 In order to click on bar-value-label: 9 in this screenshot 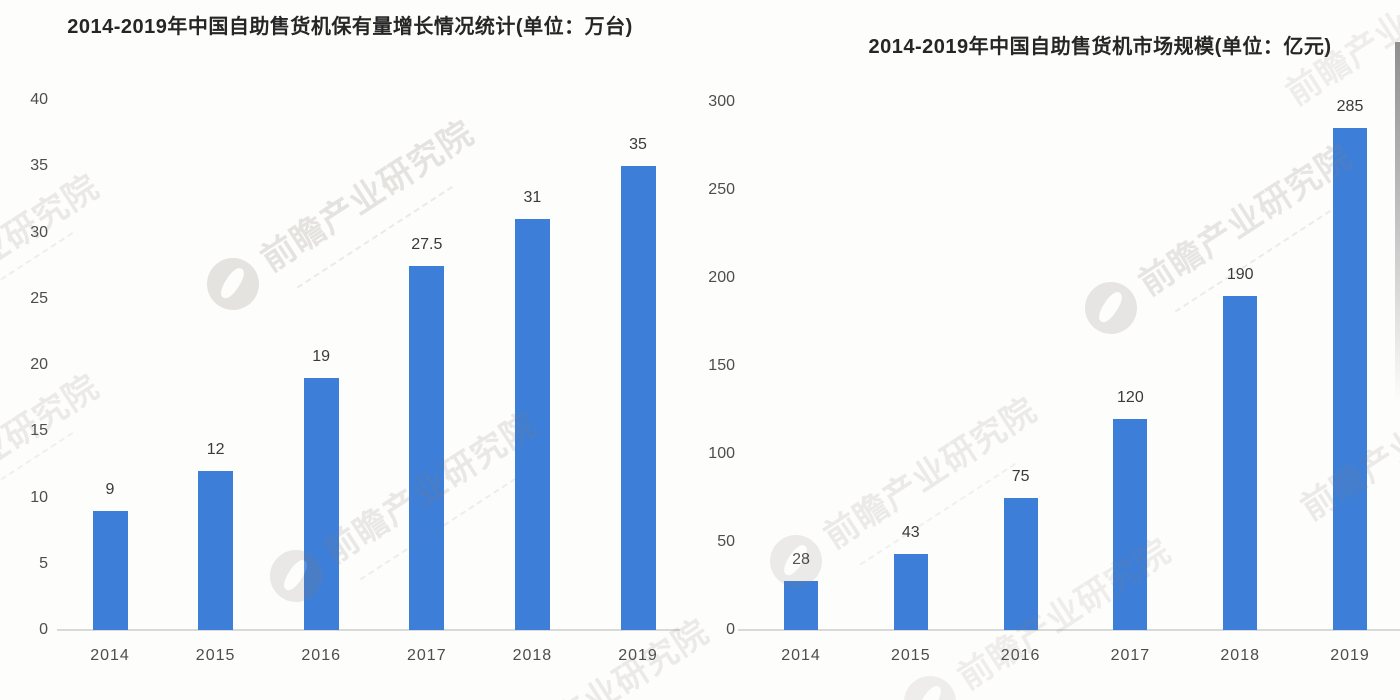, I will do `click(110, 489)`.